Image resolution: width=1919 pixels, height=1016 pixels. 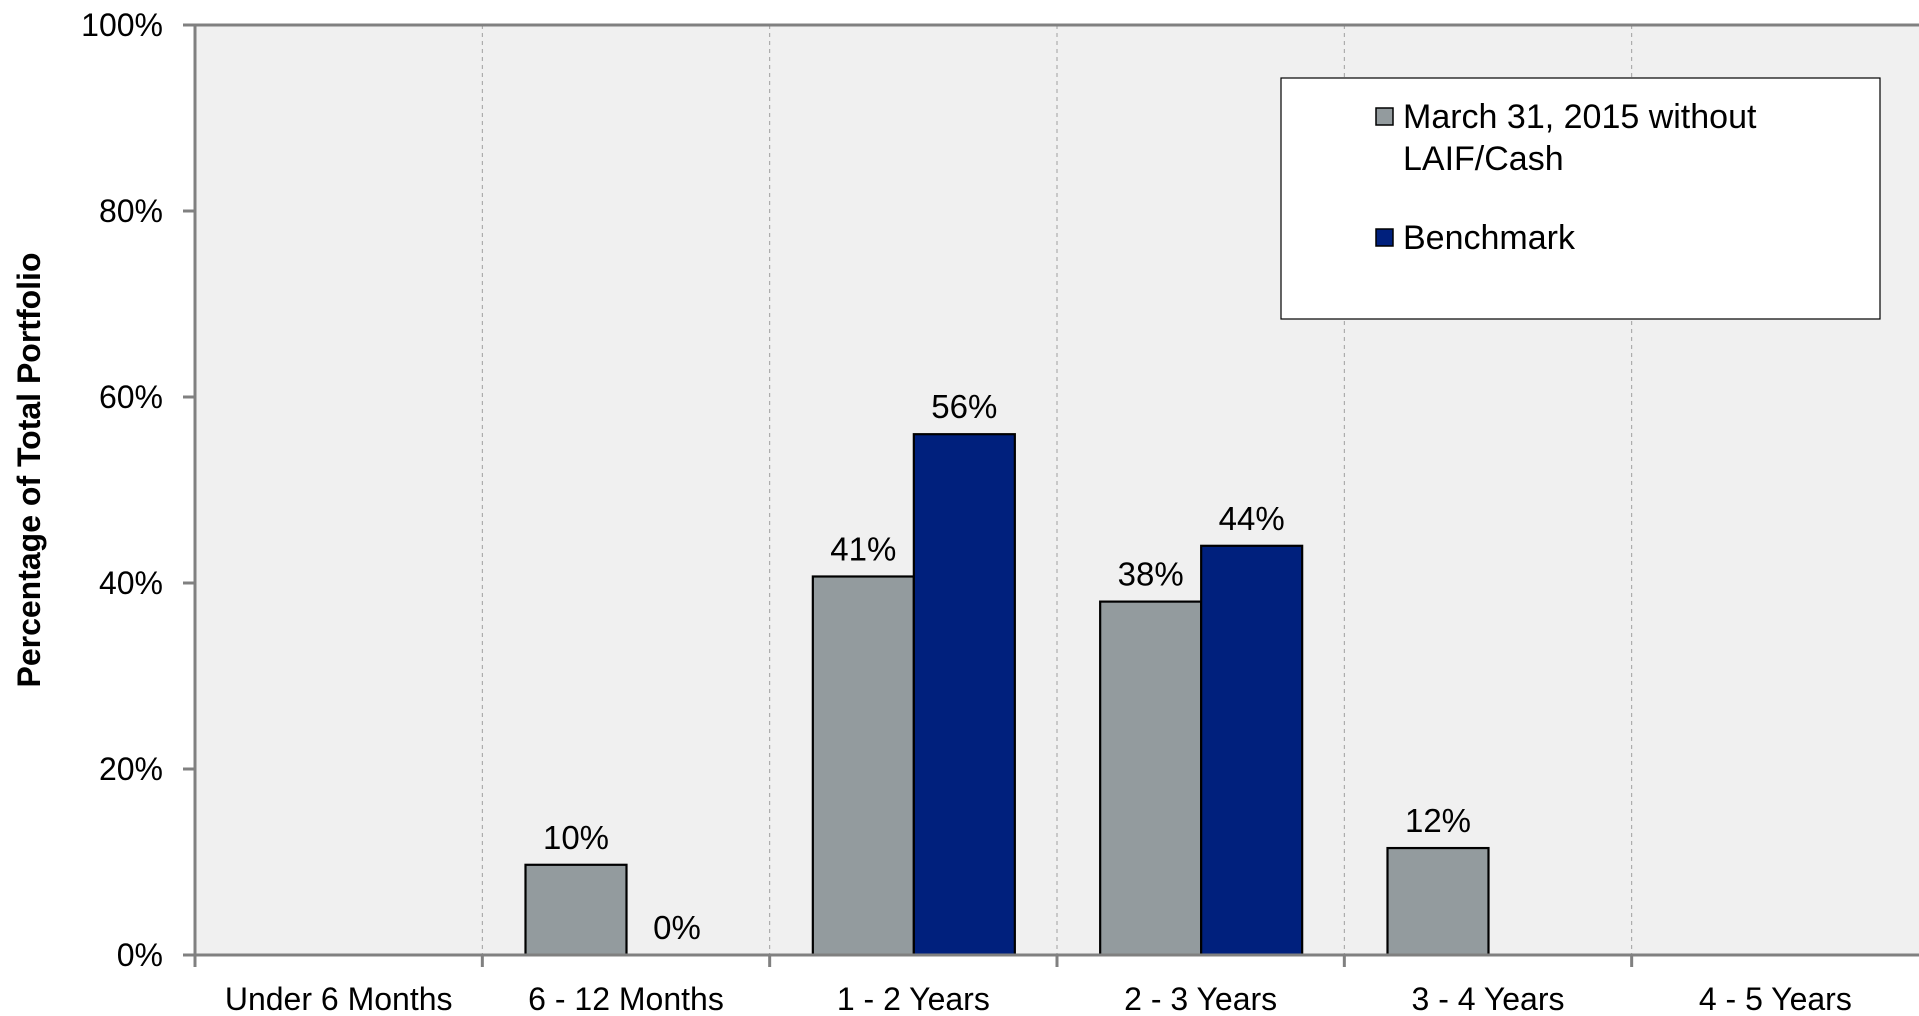 I want to click on y-tick-label-0: 0%, so click(x=140, y=955).